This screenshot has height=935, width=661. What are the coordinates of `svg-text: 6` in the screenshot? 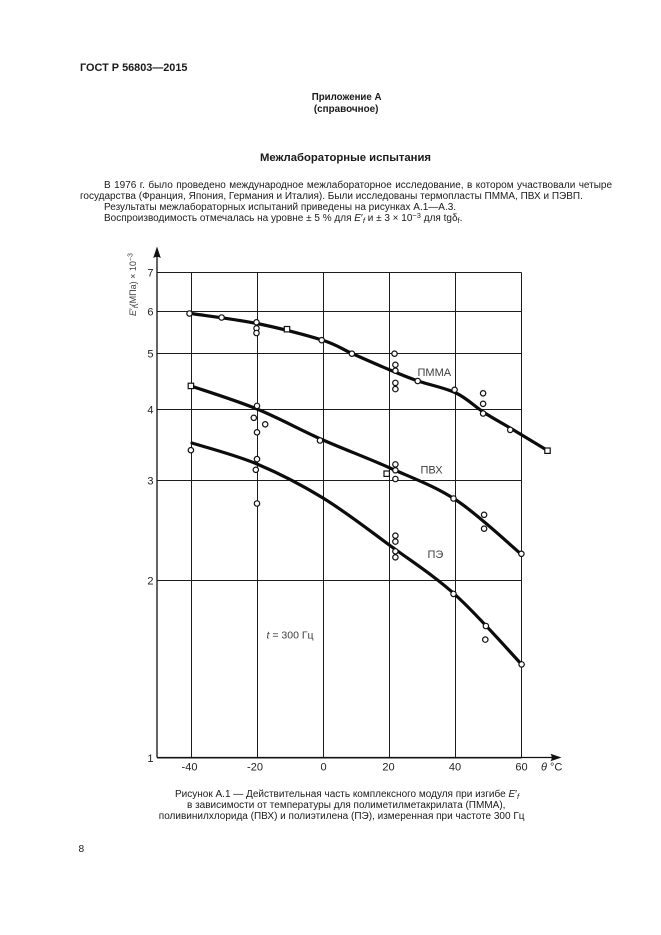 It's located at (150, 313).